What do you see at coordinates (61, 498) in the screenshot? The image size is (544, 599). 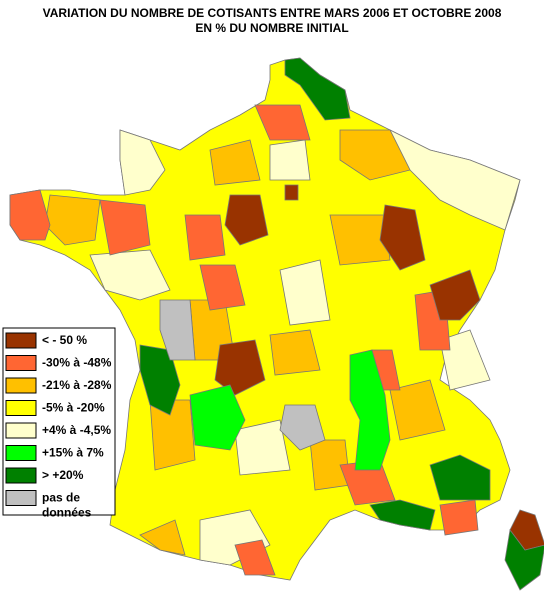 I see `legend-label: pas de` at bounding box center [61, 498].